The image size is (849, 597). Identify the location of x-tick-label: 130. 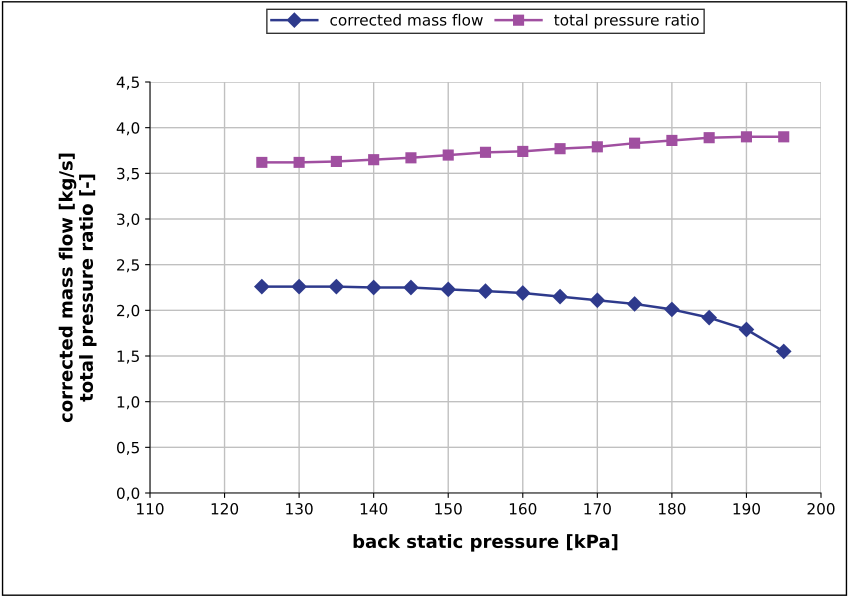
(299, 508).